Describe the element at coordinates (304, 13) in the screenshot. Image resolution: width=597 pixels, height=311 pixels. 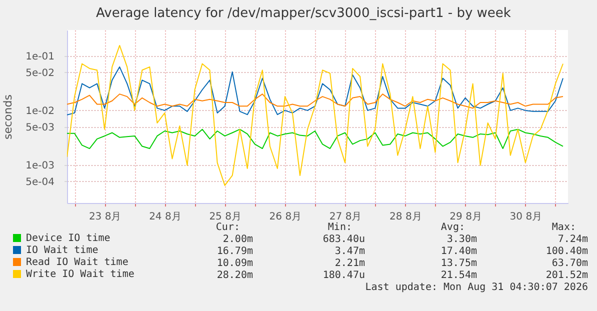
I see `chart-title: Average latency for /dev/mapper/scv3000_iscsi-part1 - by week` at that location.